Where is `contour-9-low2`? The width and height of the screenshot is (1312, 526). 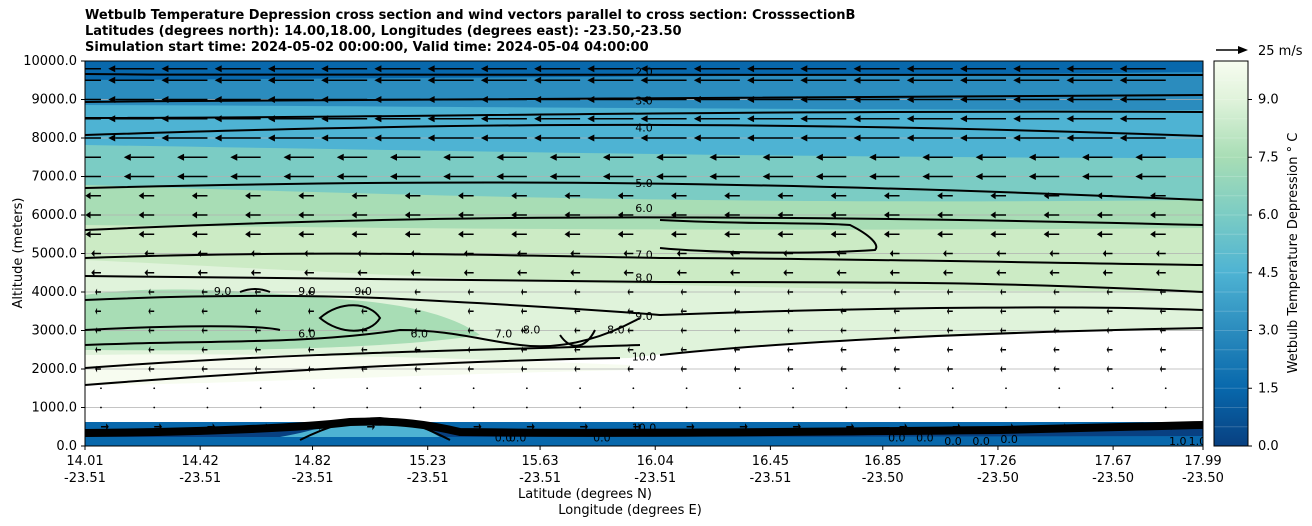 contour-9-low2 is located at coordinates (353, 371).